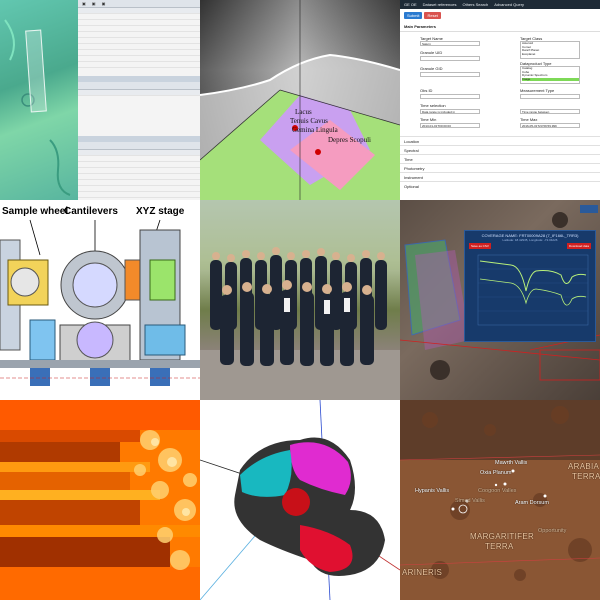 Image resolution: width=600 pixels, height=600 pixels. I want to click on submit-button: Submit, so click(413, 15).